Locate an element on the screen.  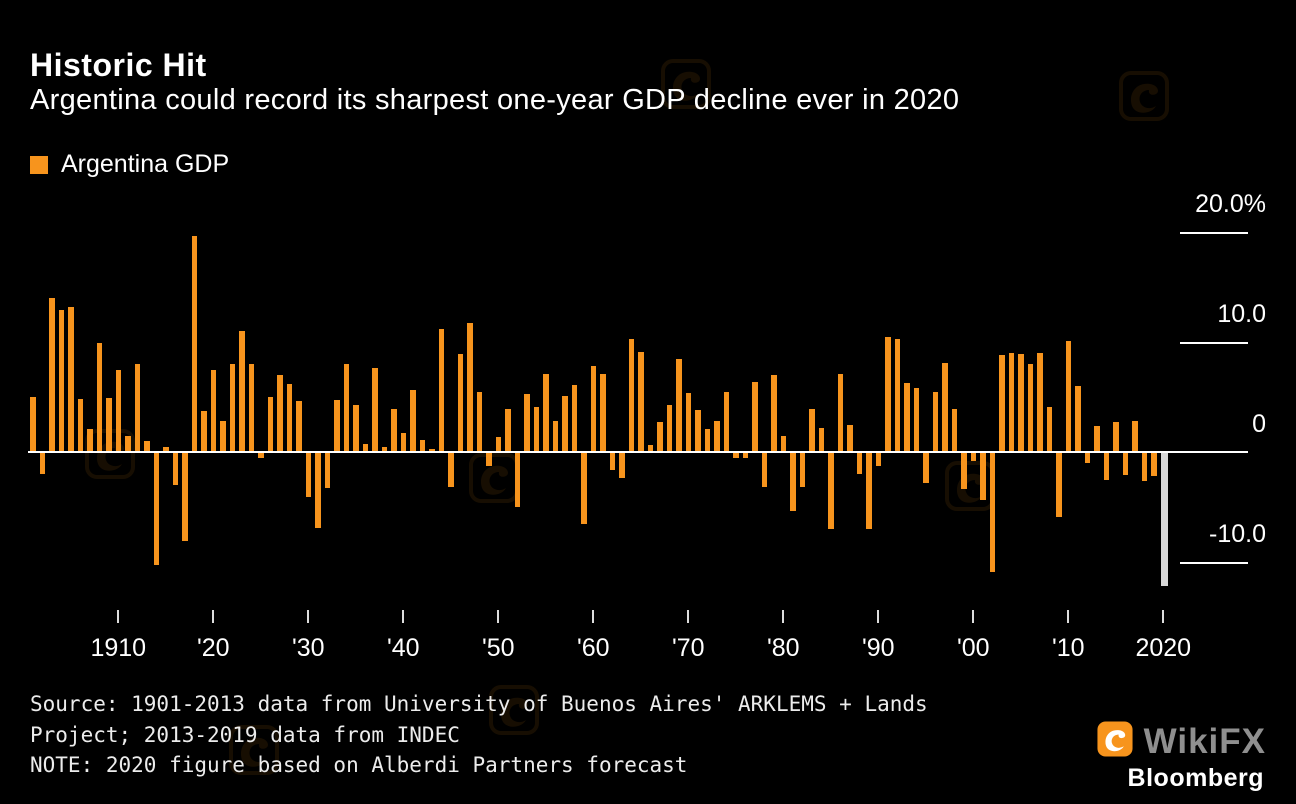
gdp-bar-1975 is located at coordinates (736, 455).